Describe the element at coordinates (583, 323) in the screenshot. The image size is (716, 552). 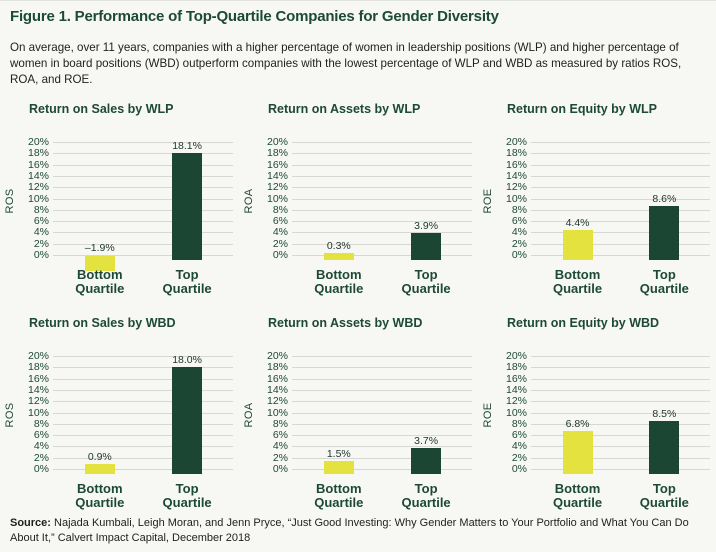
I see `chart-title: Return on Equity by WBD` at that location.